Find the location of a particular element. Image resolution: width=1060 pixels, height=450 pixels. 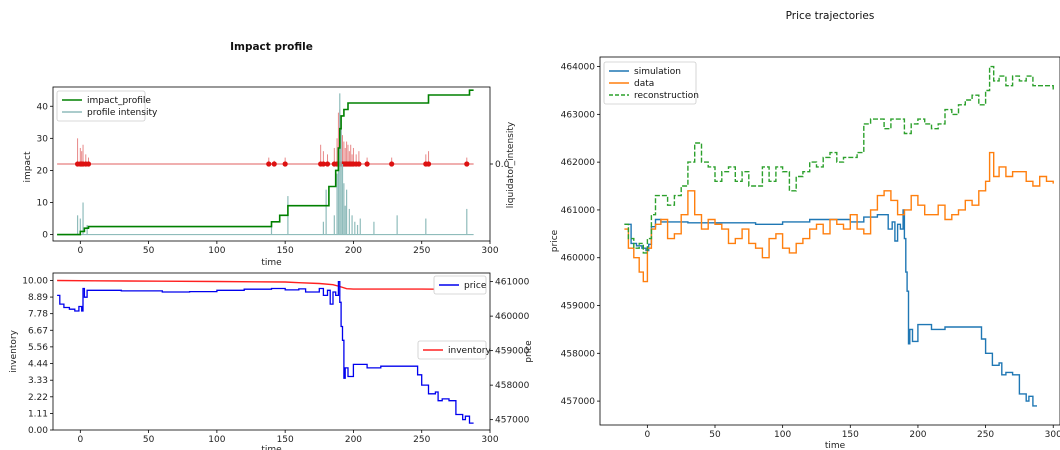

panel3-legend-label: data is located at coordinates (644, 84).